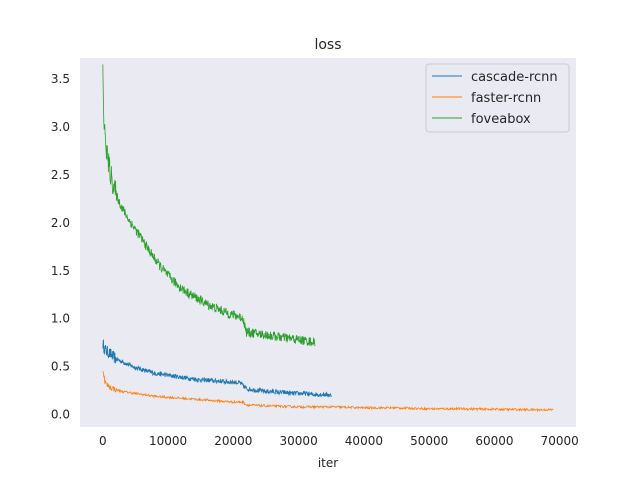  Describe the element at coordinates (103, 441) in the screenshot. I see `x-tick-label: 0` at that location.